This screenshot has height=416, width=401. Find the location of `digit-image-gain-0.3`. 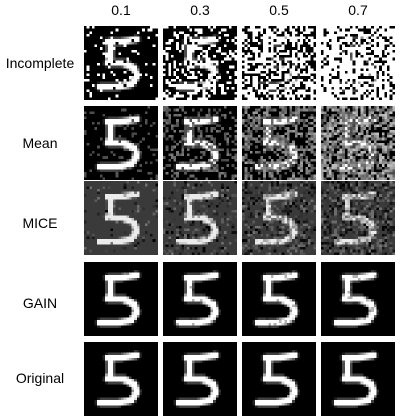

digit-image-gain-0.3 is located at coordinates (200, 299).